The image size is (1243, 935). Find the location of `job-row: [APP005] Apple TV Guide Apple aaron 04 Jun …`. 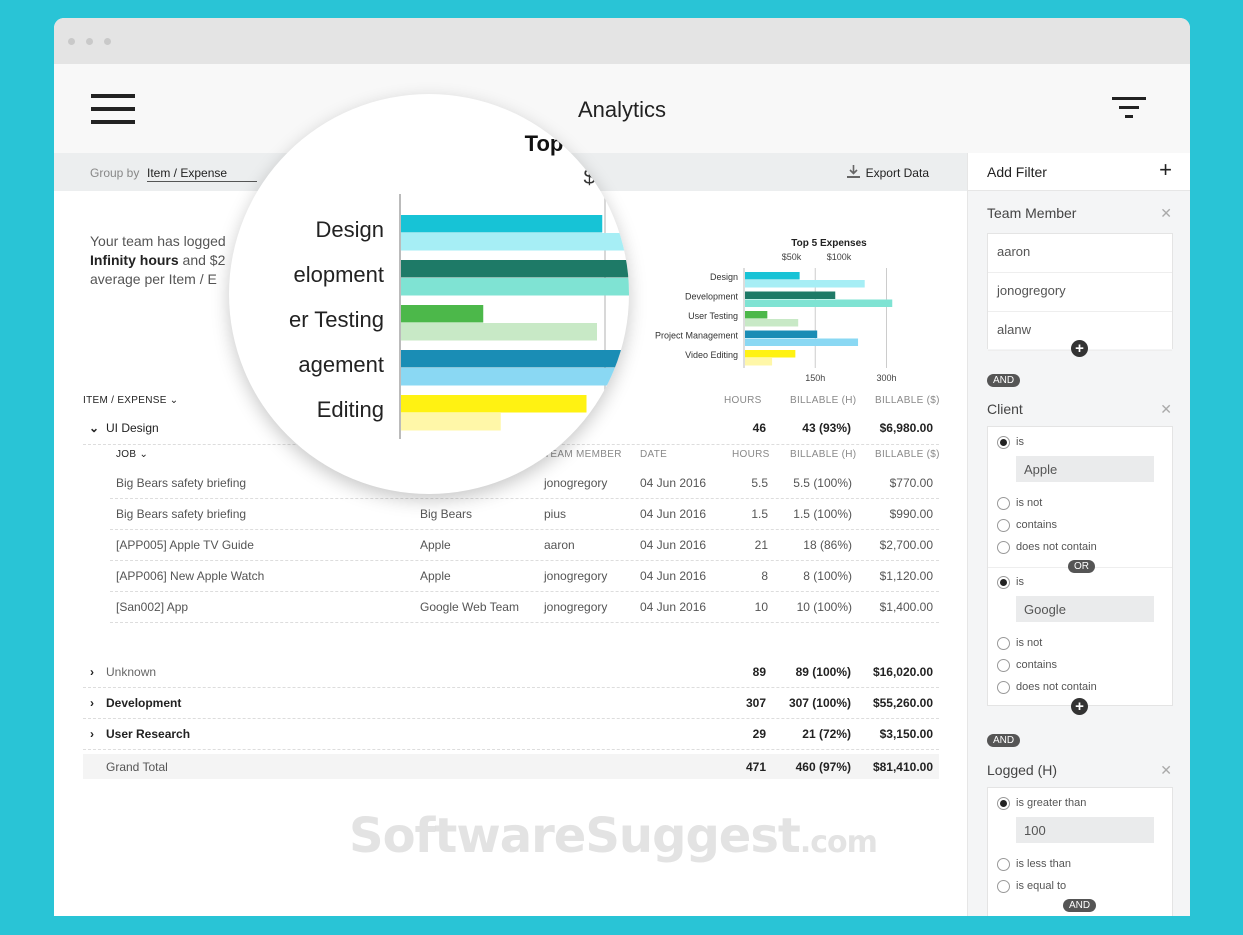

job-row: [APP005] Apple TV Guide Apple aaron 04 Jun … is located at coordinates (524, 545).